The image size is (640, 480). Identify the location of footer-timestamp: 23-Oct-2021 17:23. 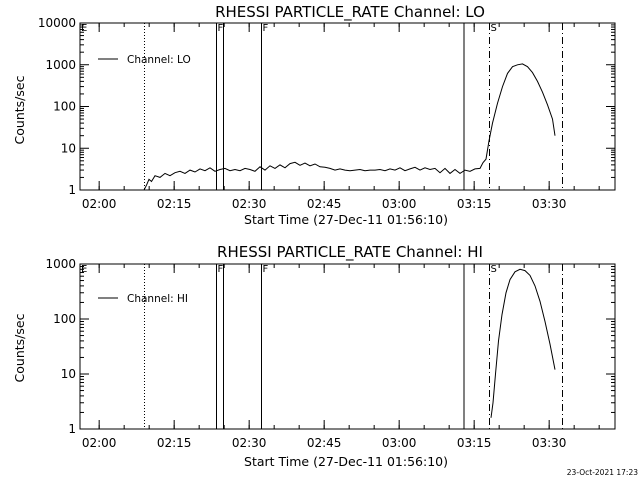
(602, 472).